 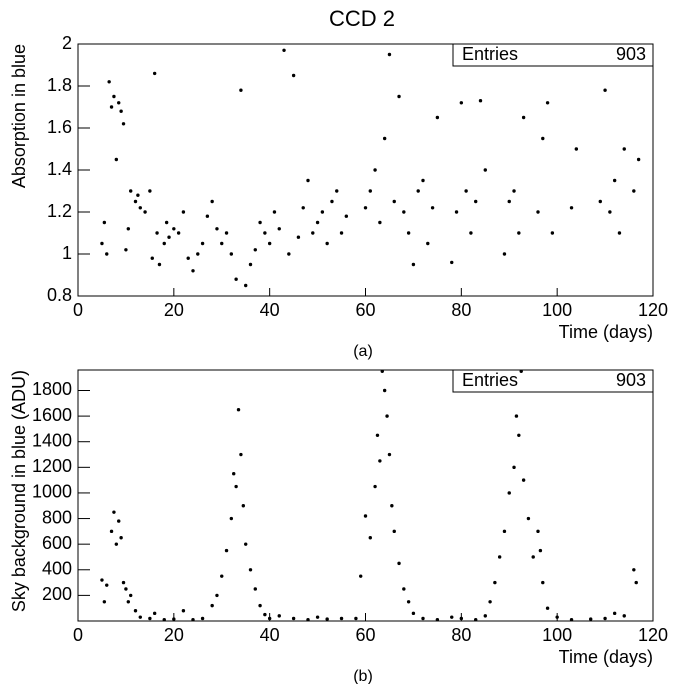 I want to click on stats-box, so click(x=553, y=381).